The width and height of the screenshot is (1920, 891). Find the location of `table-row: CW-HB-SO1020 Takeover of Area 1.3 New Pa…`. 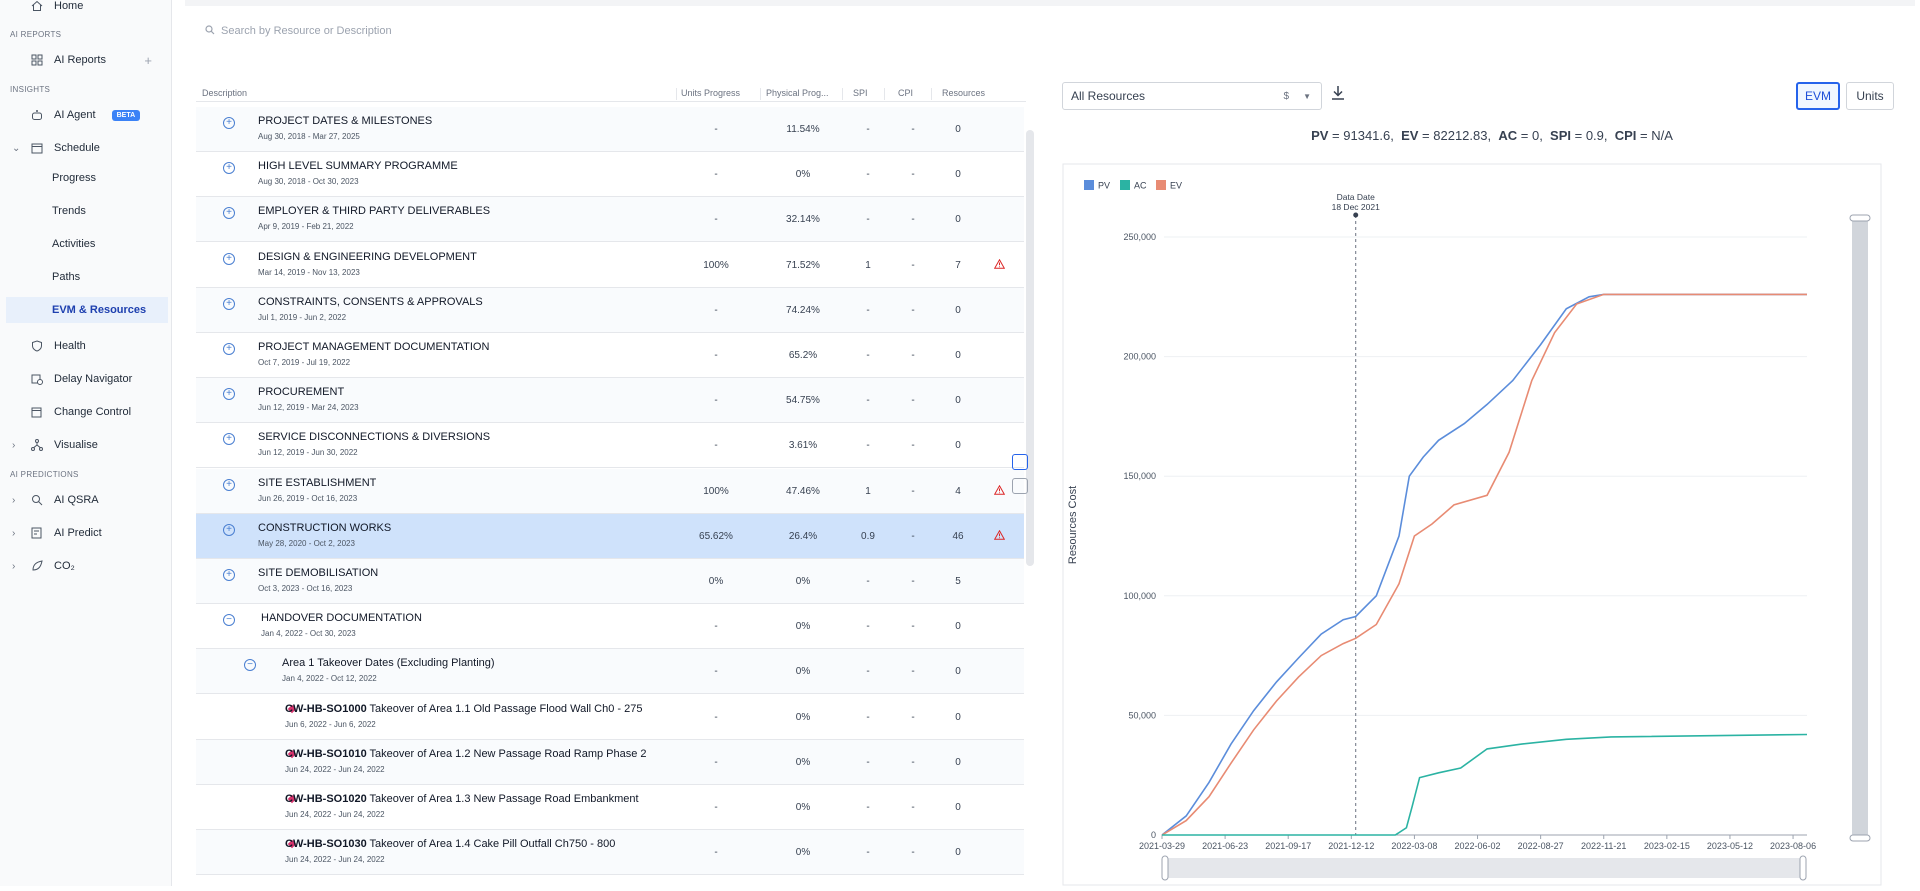

table-row: CW-HB-SO1020 Takeover of Area 1.3 New Pa… is located at coordinates (610, 807).